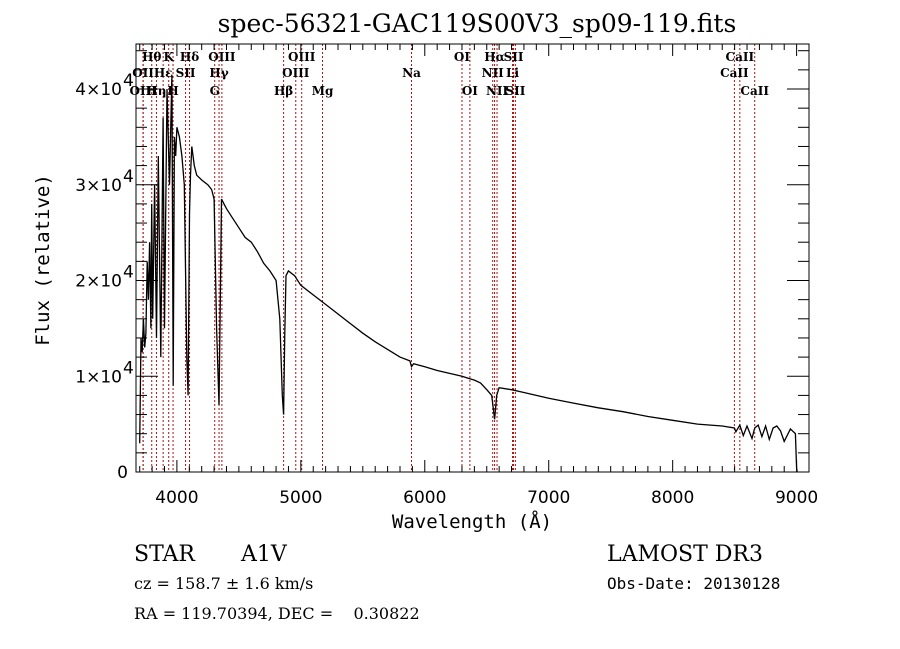 The image size is (900, 649). What do you see at coordinates (223, 583) in the screenshot?
I see `redshift-text: cz = 158.7 ± 1.6 km/s` at bounding box center [223, 583].